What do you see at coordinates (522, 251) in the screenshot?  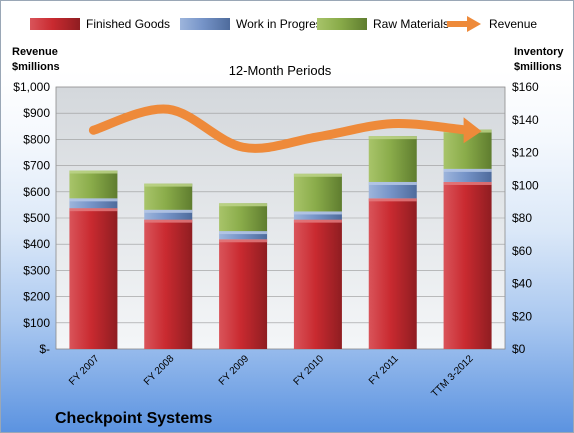 I see `right-tick-label: $60` at bounding box center [522, 251].